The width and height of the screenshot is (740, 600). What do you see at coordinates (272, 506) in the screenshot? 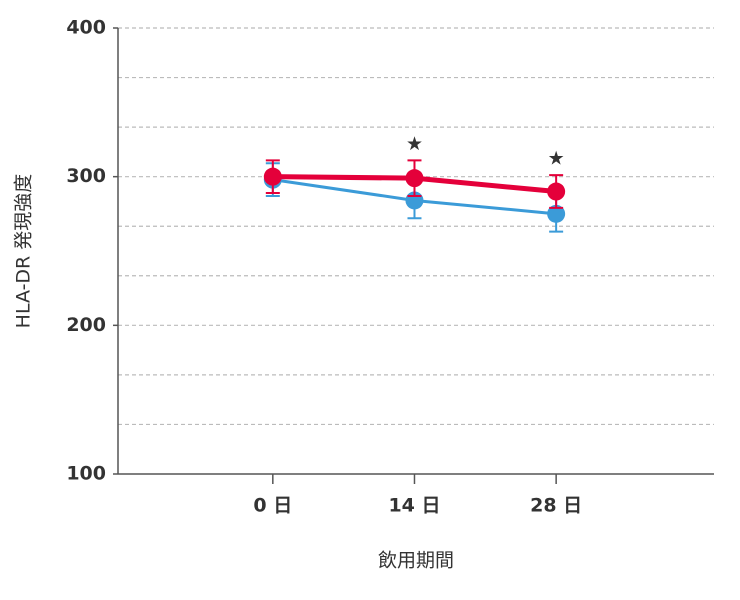
I see `x-tick-label: 0 日` at bounding box center [272, 506].